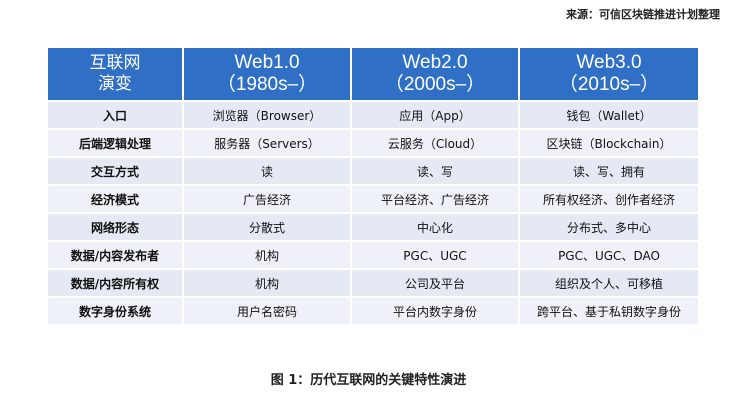 The width and height of the screenshot is (737, 407). Describe the element at coordinates (609, 115) in the screenshot. I see `table-cell: 钱包（Wallet）` at that location.